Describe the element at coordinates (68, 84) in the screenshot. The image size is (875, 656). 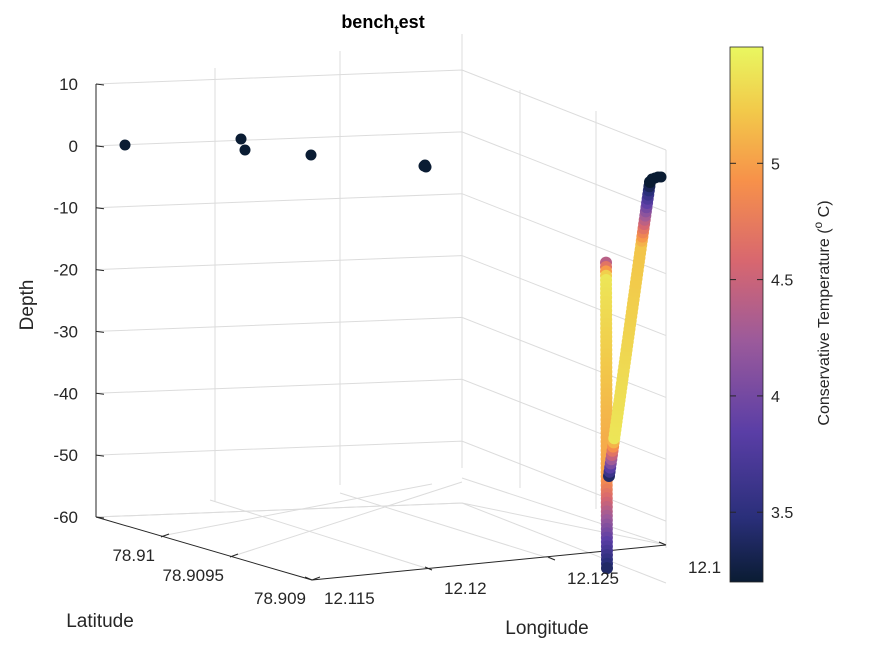
I see `z-tick-label: 10` at that location.